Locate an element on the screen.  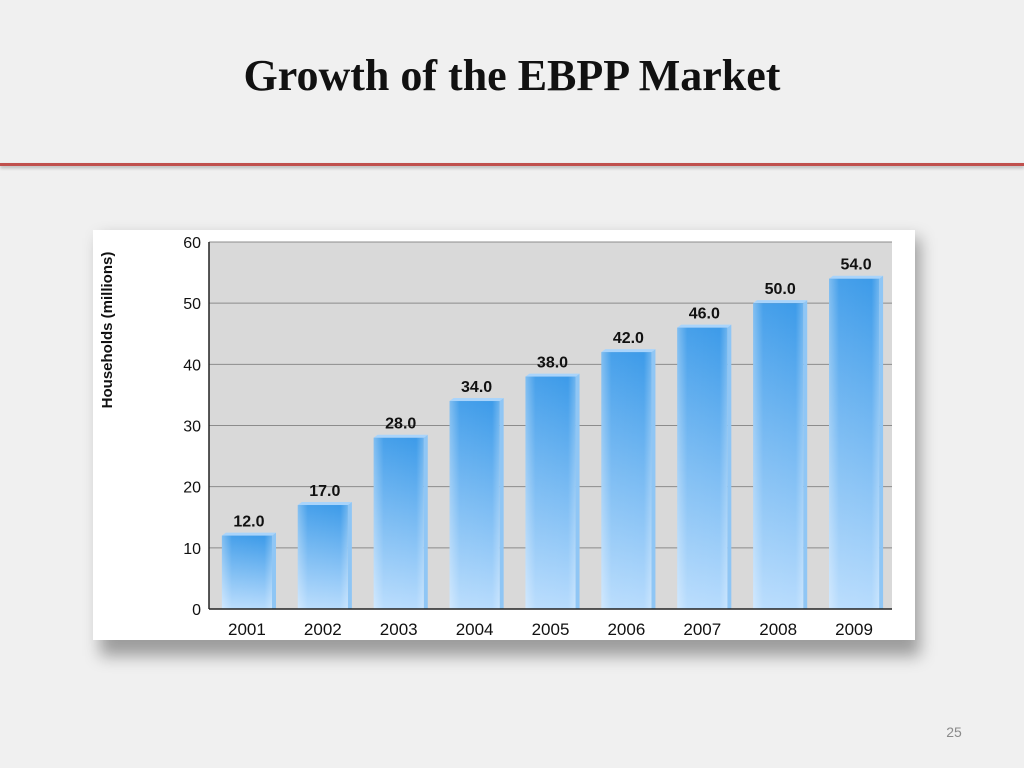
data-label: 17.0 is located at coordinates (324, 491).